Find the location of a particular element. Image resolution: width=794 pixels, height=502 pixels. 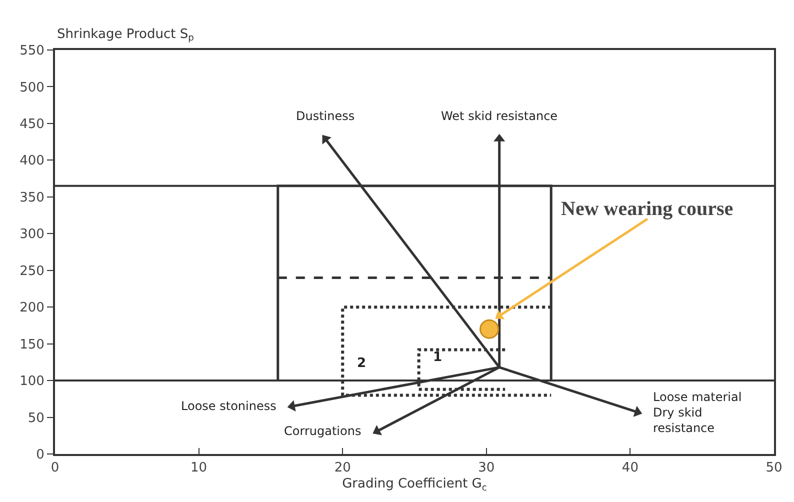

y-tick-label: 150 is located at coordinates (32, 344).